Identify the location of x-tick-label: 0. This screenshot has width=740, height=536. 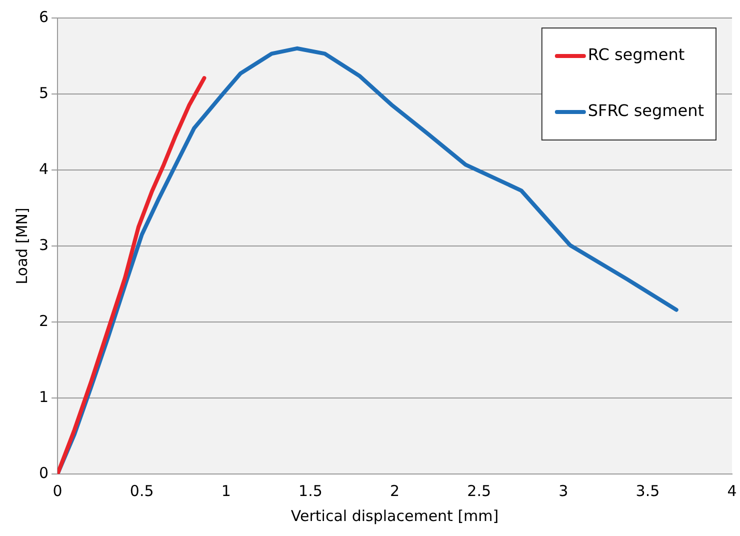
(57, 491).